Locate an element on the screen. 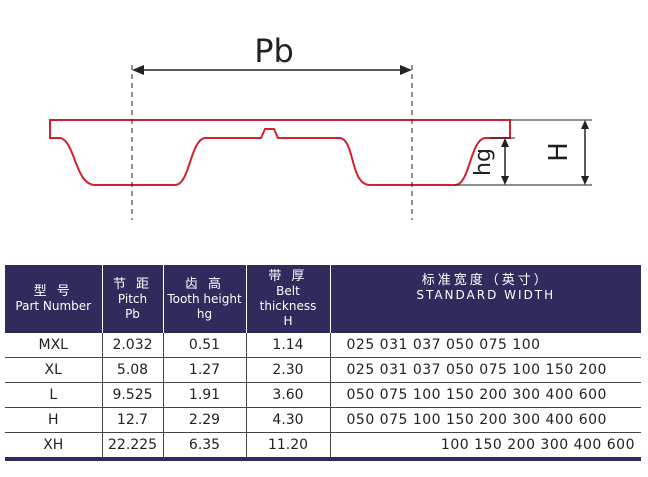  header-text: Part Number is located at coordinates (53, 306).